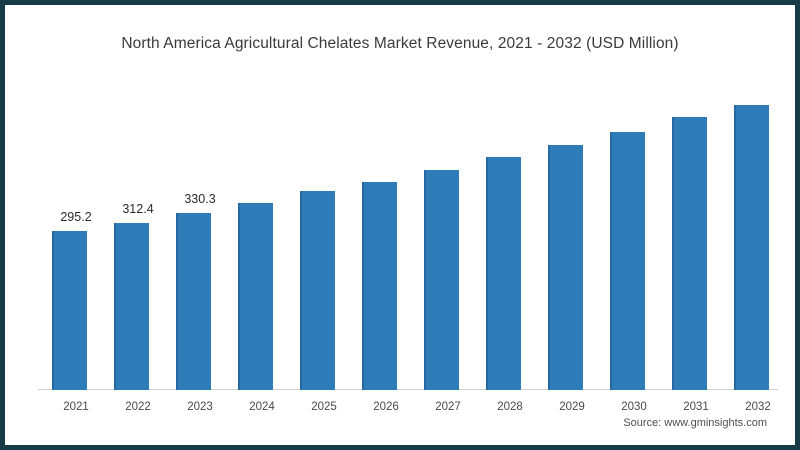  I want to click on bar-group: 2029, so click(572, 246).